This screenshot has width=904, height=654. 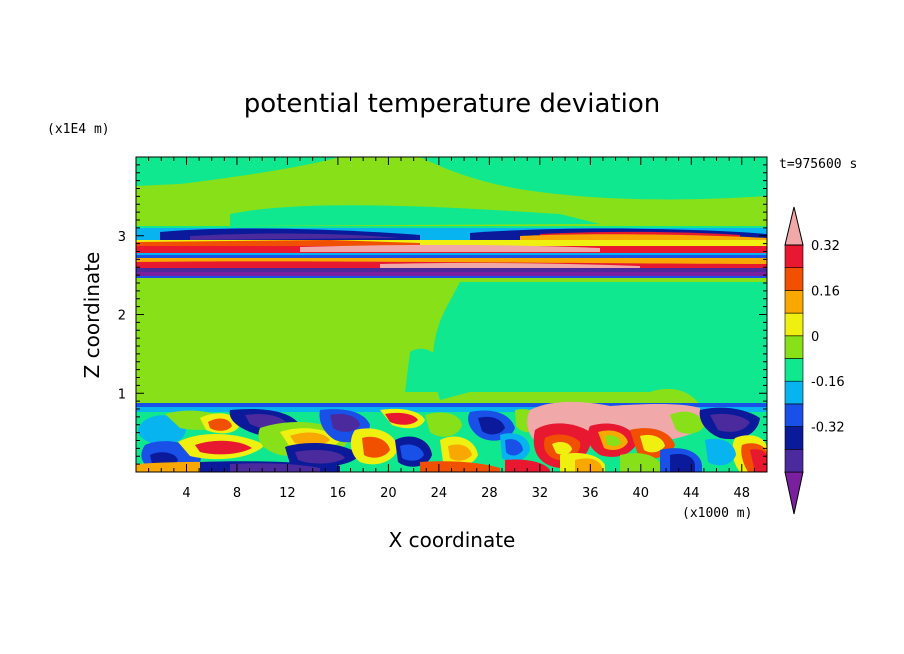 I want to click on y-unit-label: (x1E4 m), so click(x=78, y=129).